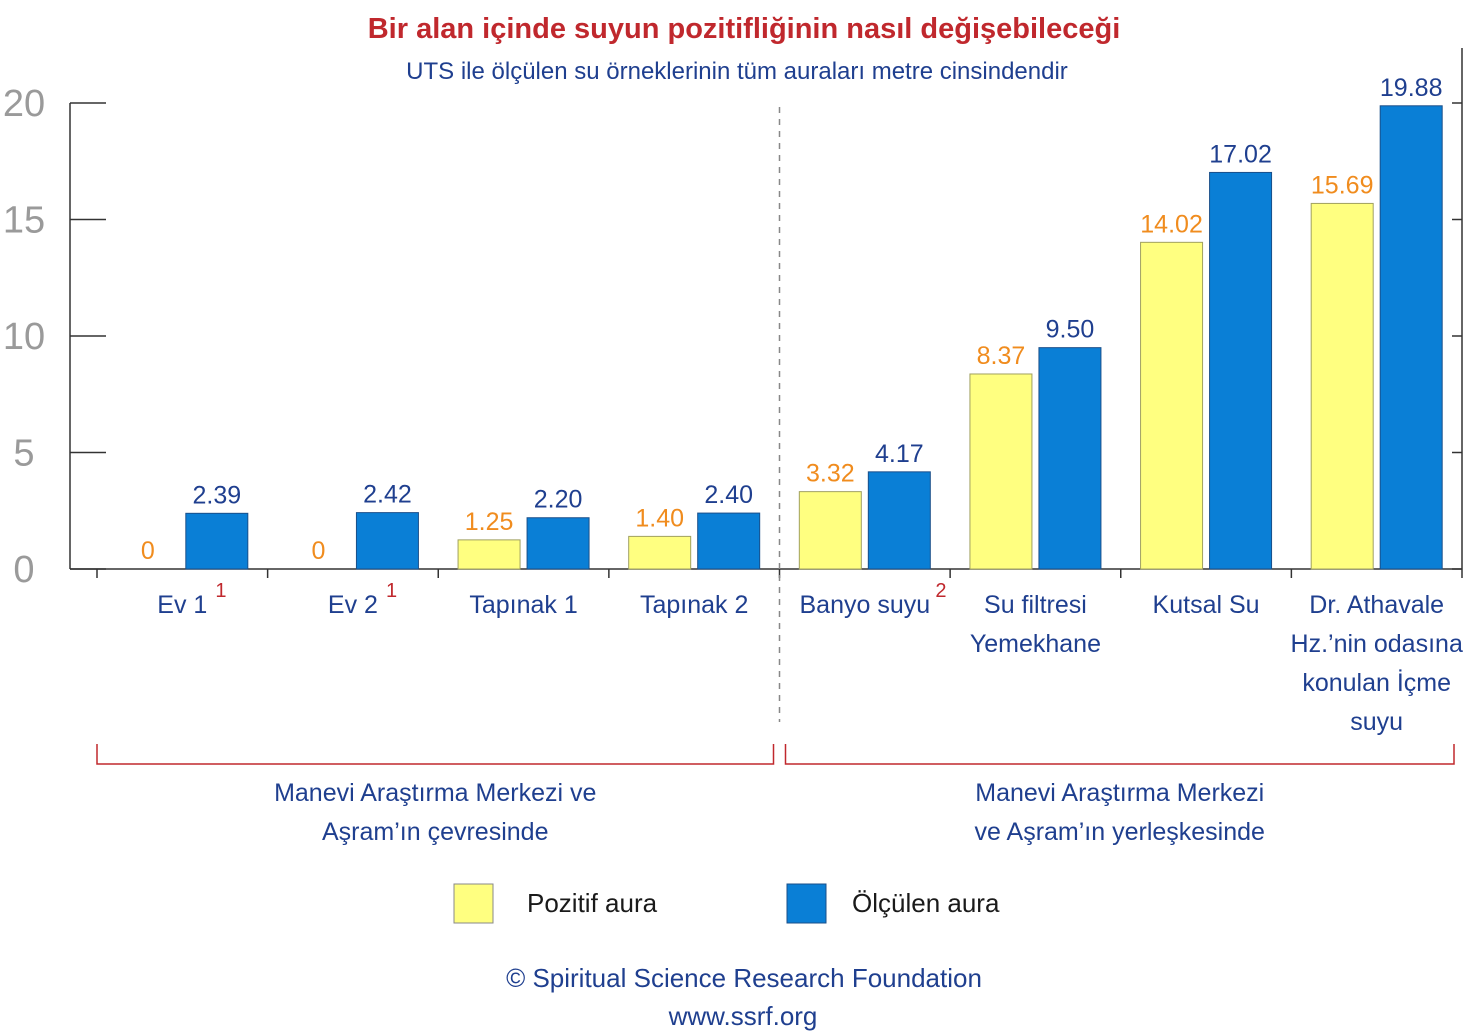 The height and width of the screenshot is (1036, 1475). Describe the element at coordinates (744, 978) in the screenshot. I see `footer-copyright: © Spiritual Science Research Foundation` at that location.